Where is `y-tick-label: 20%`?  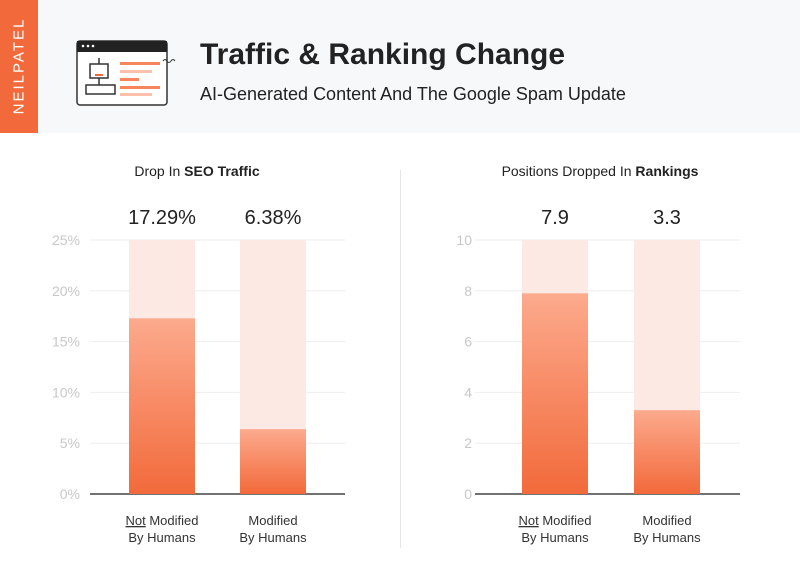 y-tick-label: 20% is located at coordinates (66, 291).